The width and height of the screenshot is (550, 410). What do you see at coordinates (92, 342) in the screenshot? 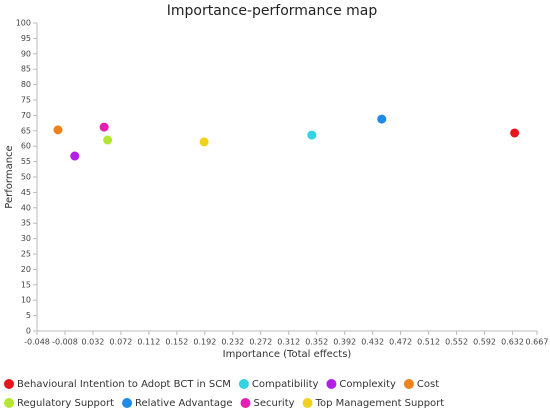
I see `x-tick-label: 0.032` at bounding box center [92, 342].